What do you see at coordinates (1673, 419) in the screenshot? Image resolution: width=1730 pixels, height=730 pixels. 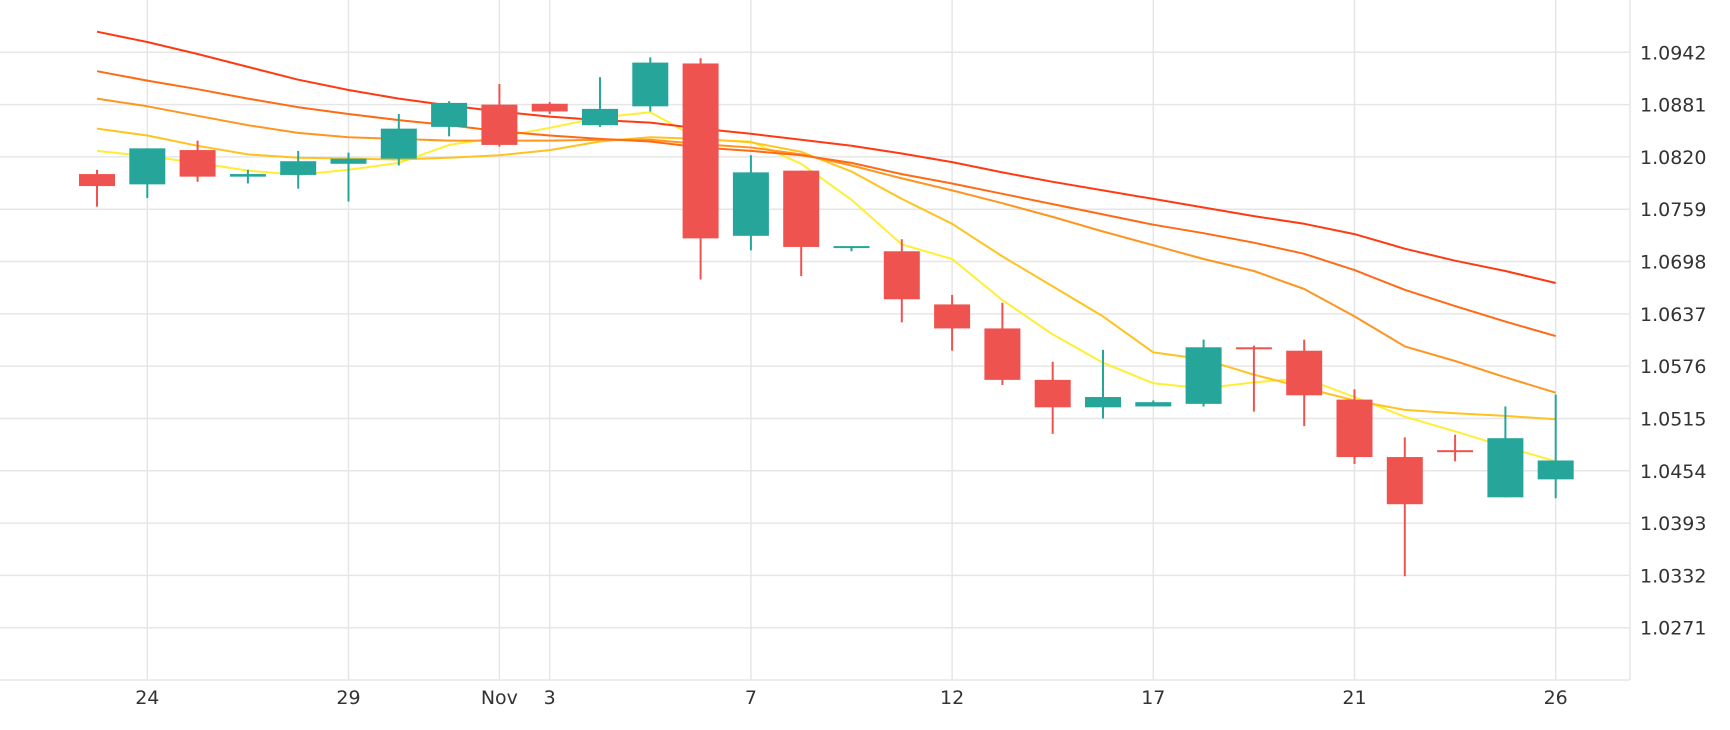 I see `y-tick-label: 1.0515` at bounding box center [1673, 419].